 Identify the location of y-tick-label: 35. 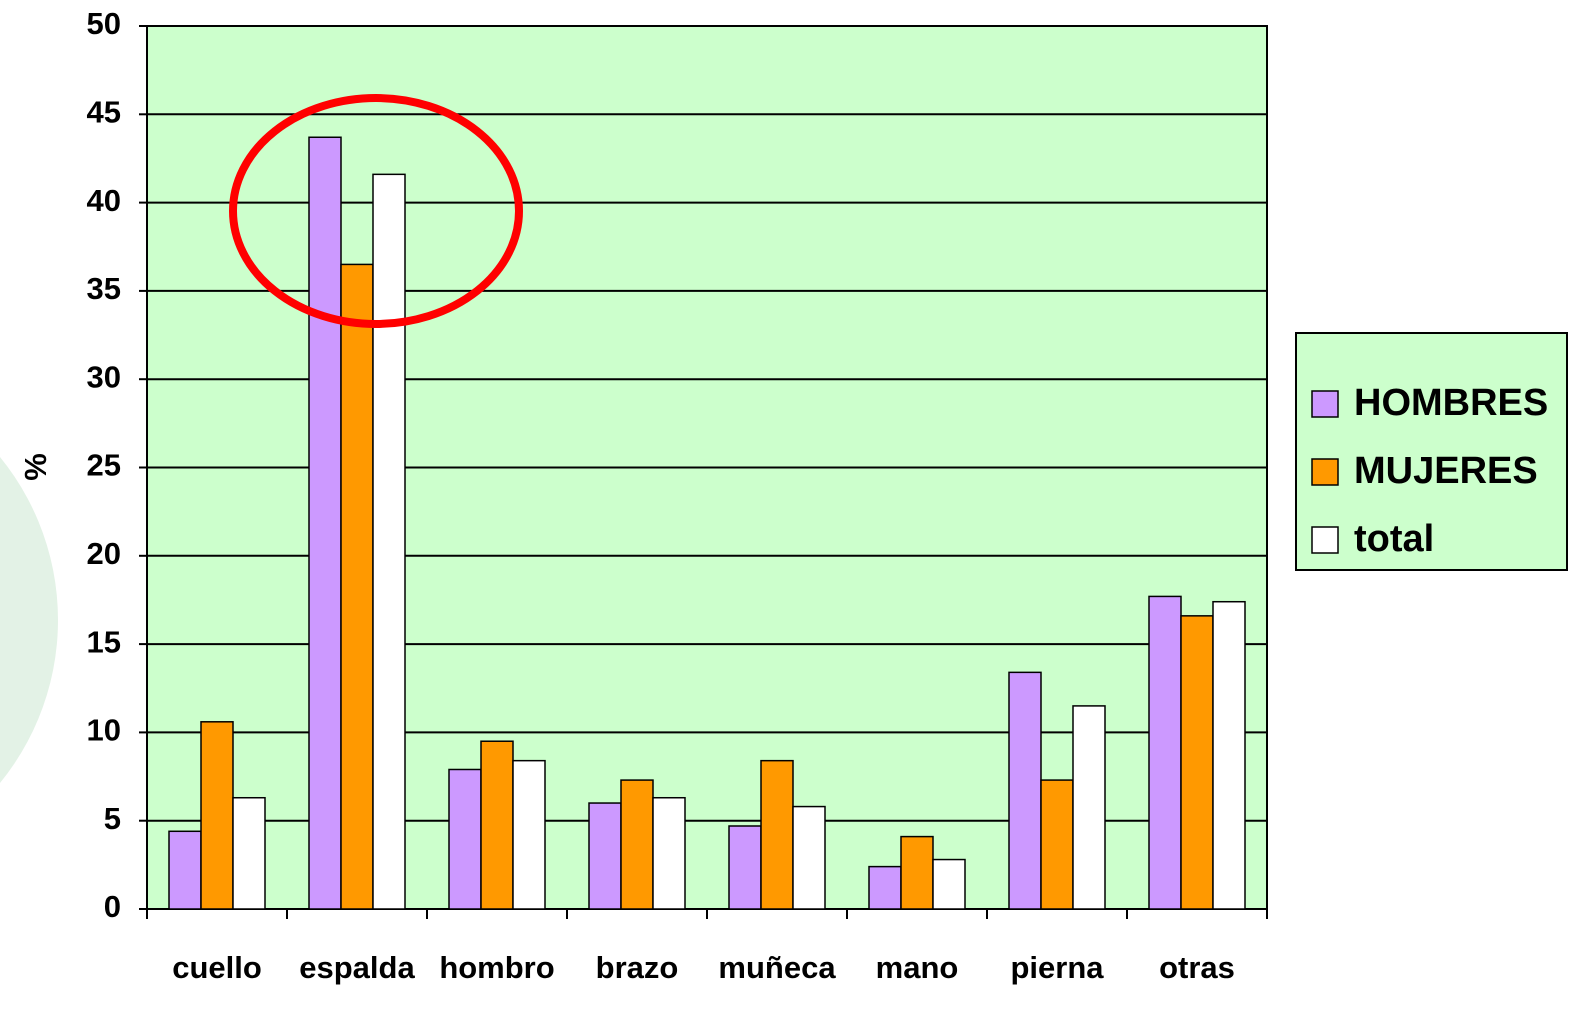
(104, 288).